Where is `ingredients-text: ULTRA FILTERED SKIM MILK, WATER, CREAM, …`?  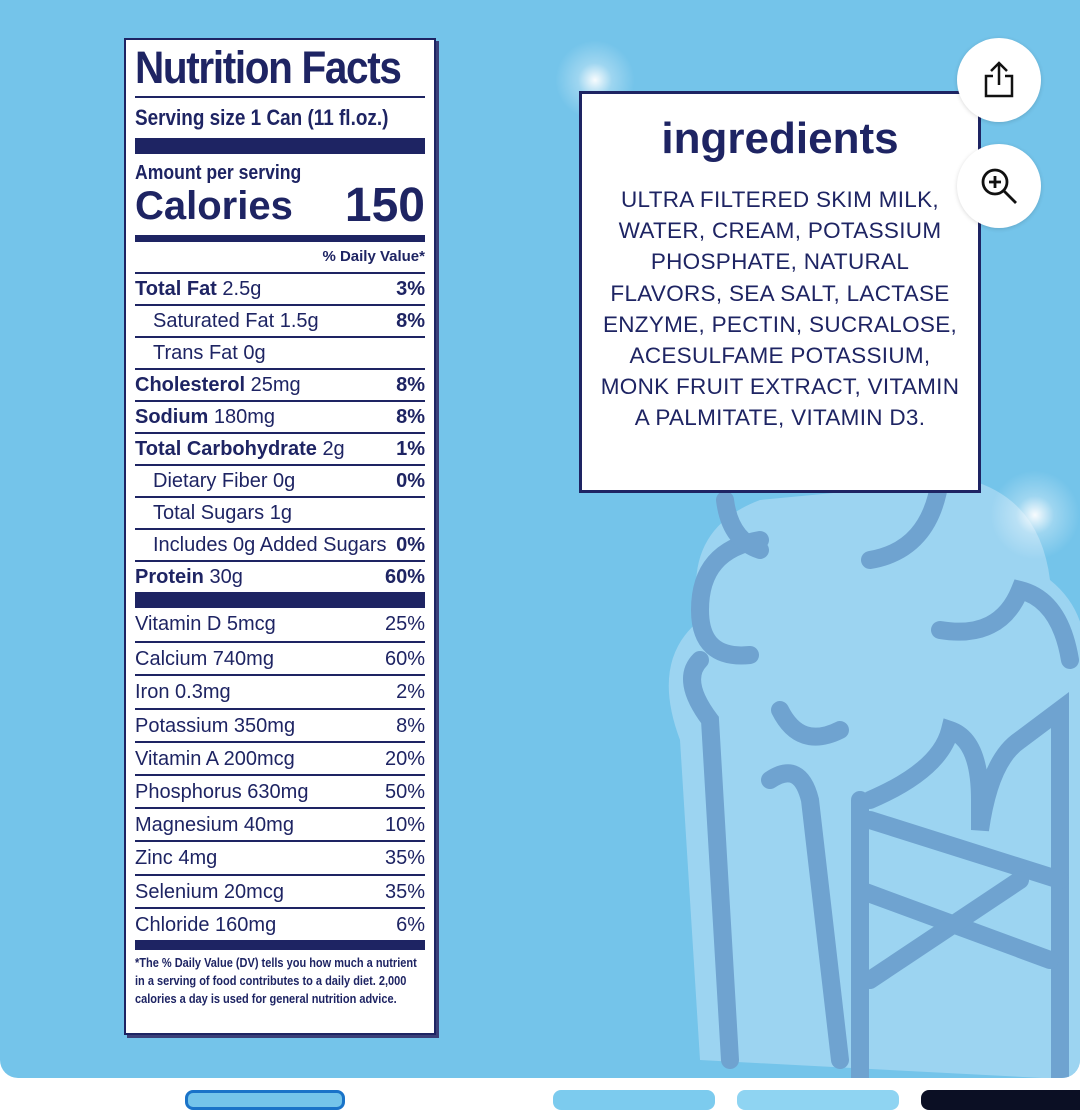
ingredients-text: ULTRA FILTERED SKIM MILK, WATER, CREAM, … is located at coordinates (780, 309).